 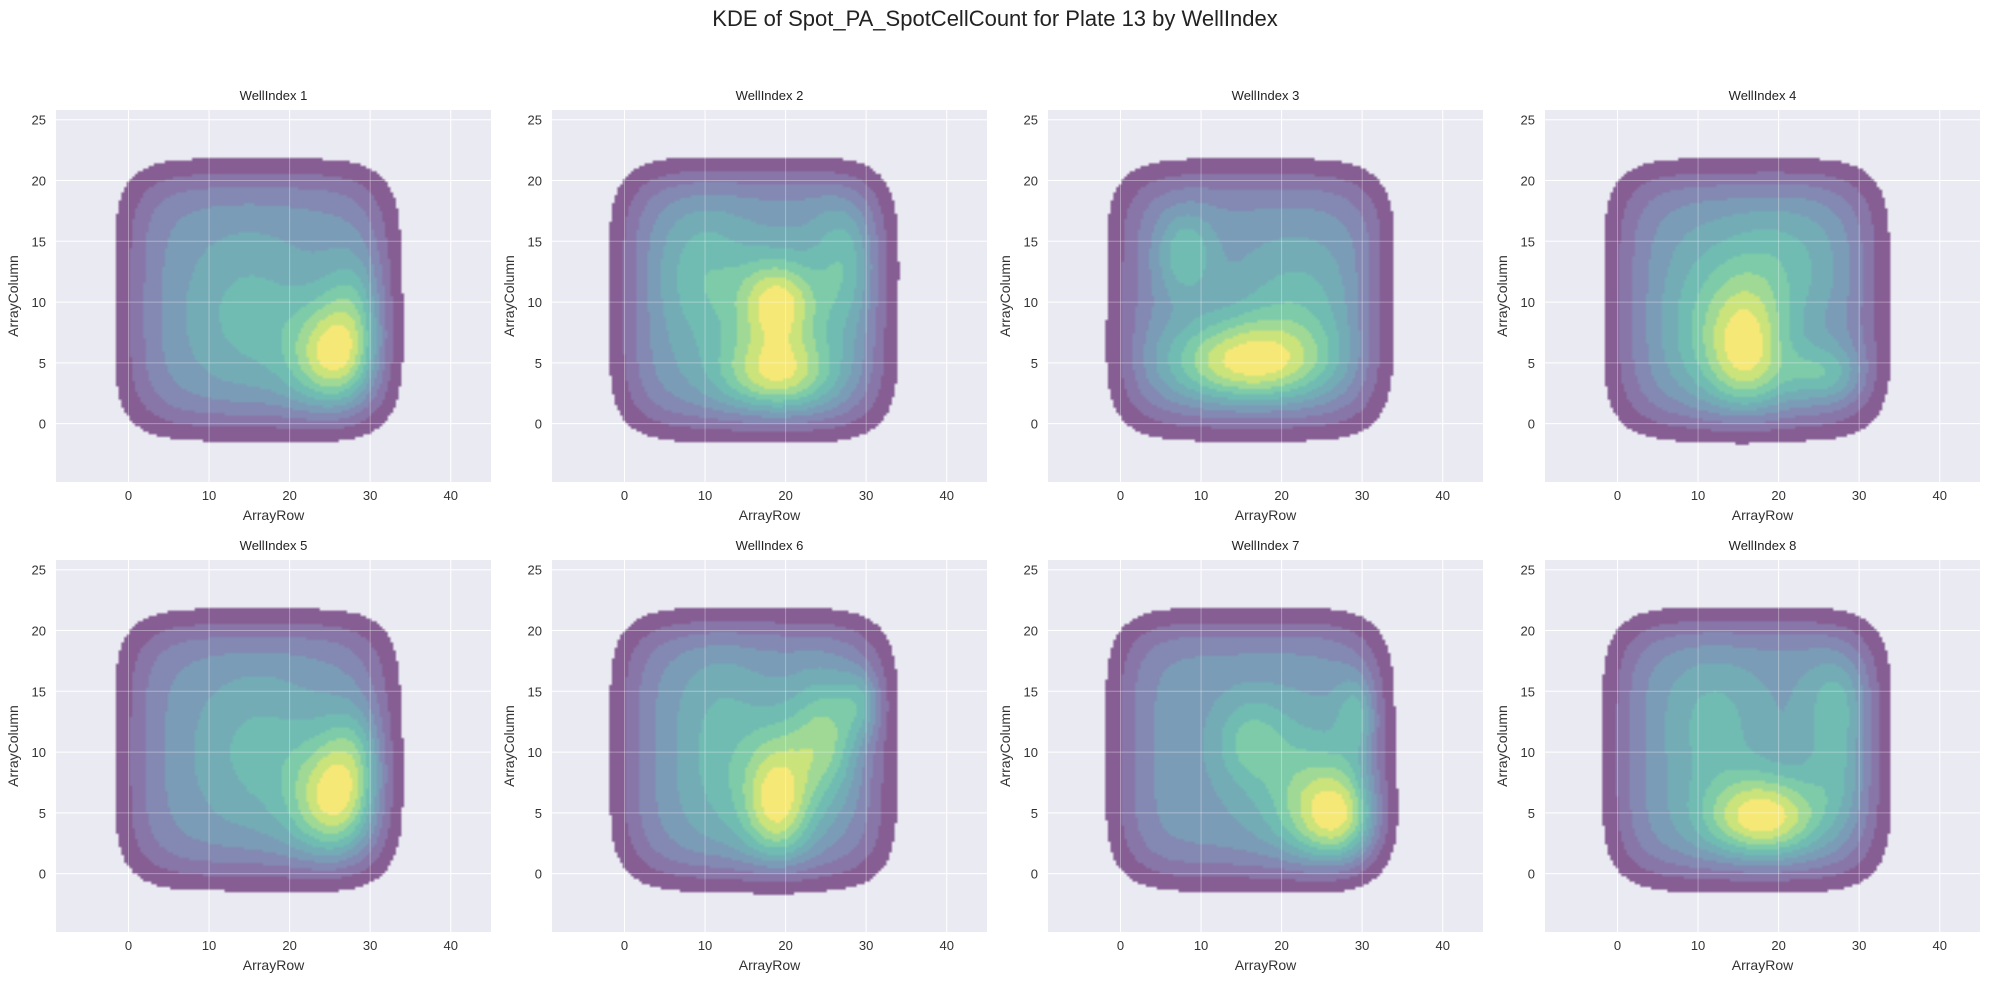 I want to click on subplot-title: WellIndex 8, so click(x=1763, y=545).